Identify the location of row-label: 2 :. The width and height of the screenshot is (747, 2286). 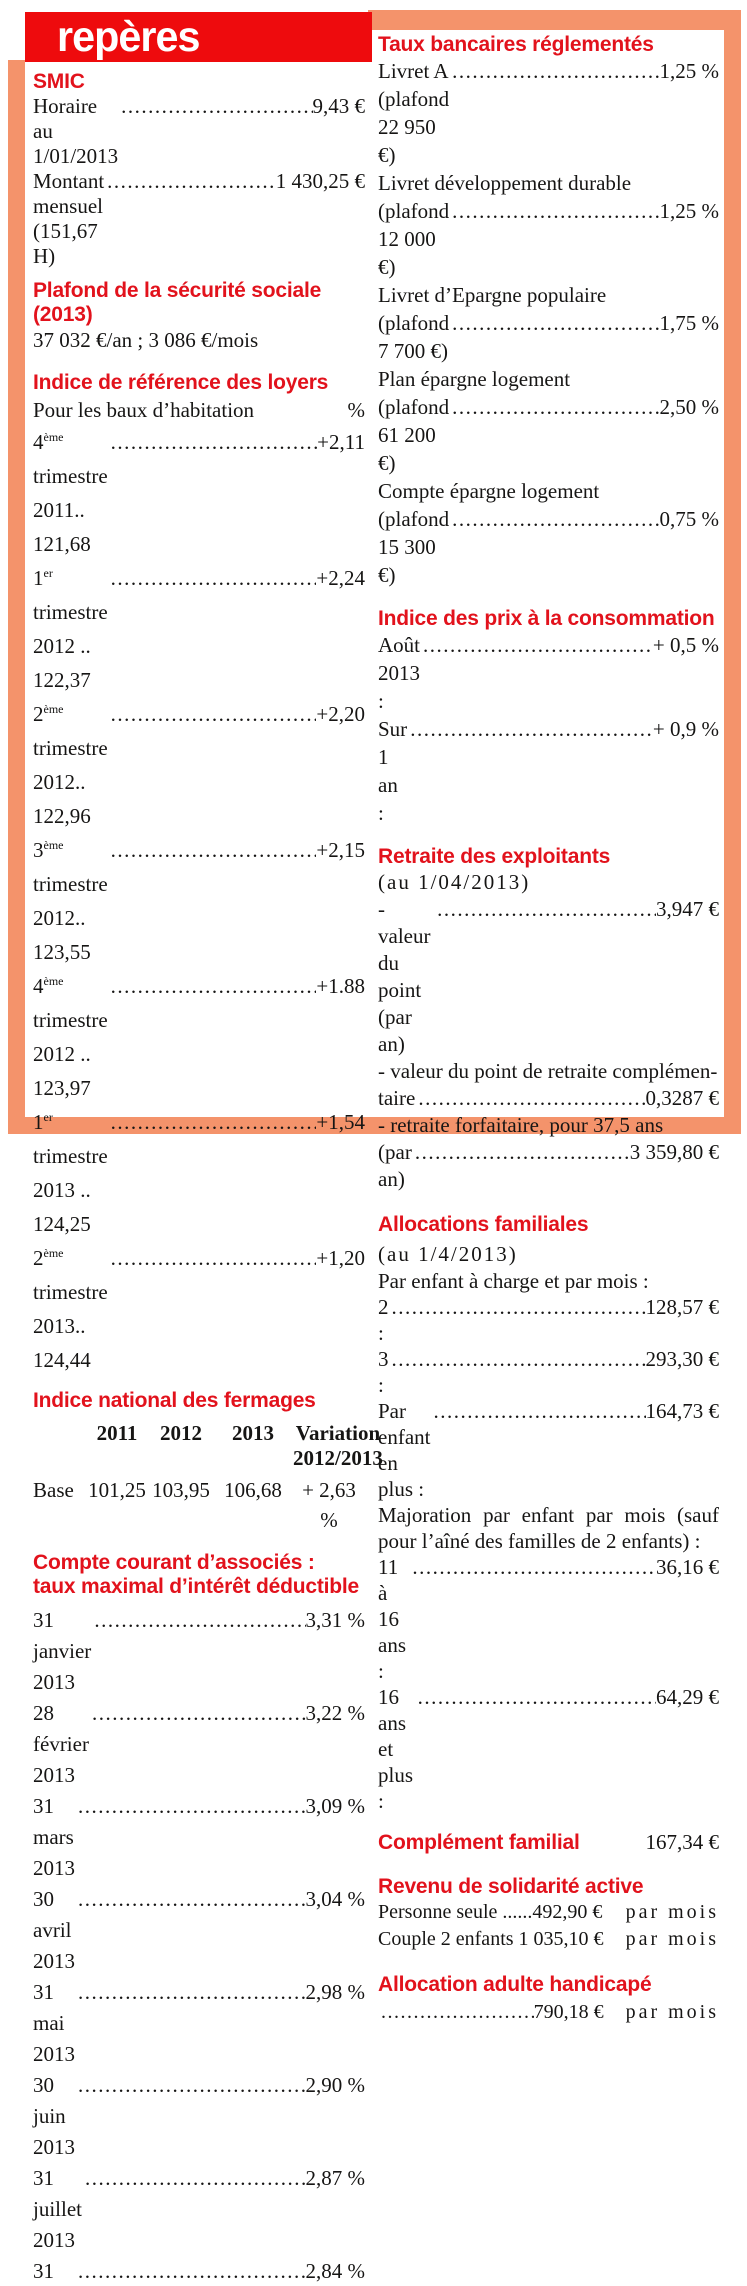
(383, 1320).